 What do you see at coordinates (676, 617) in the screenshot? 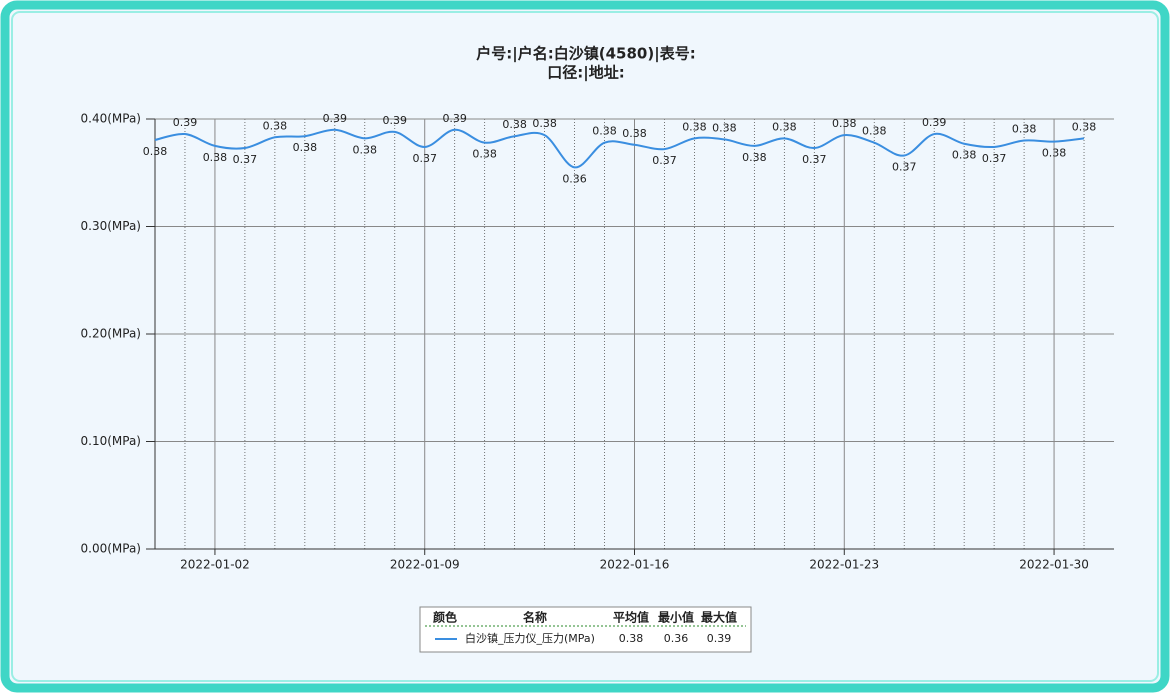
I see `legend-header: 最小值` at bounding box center [676, 617].